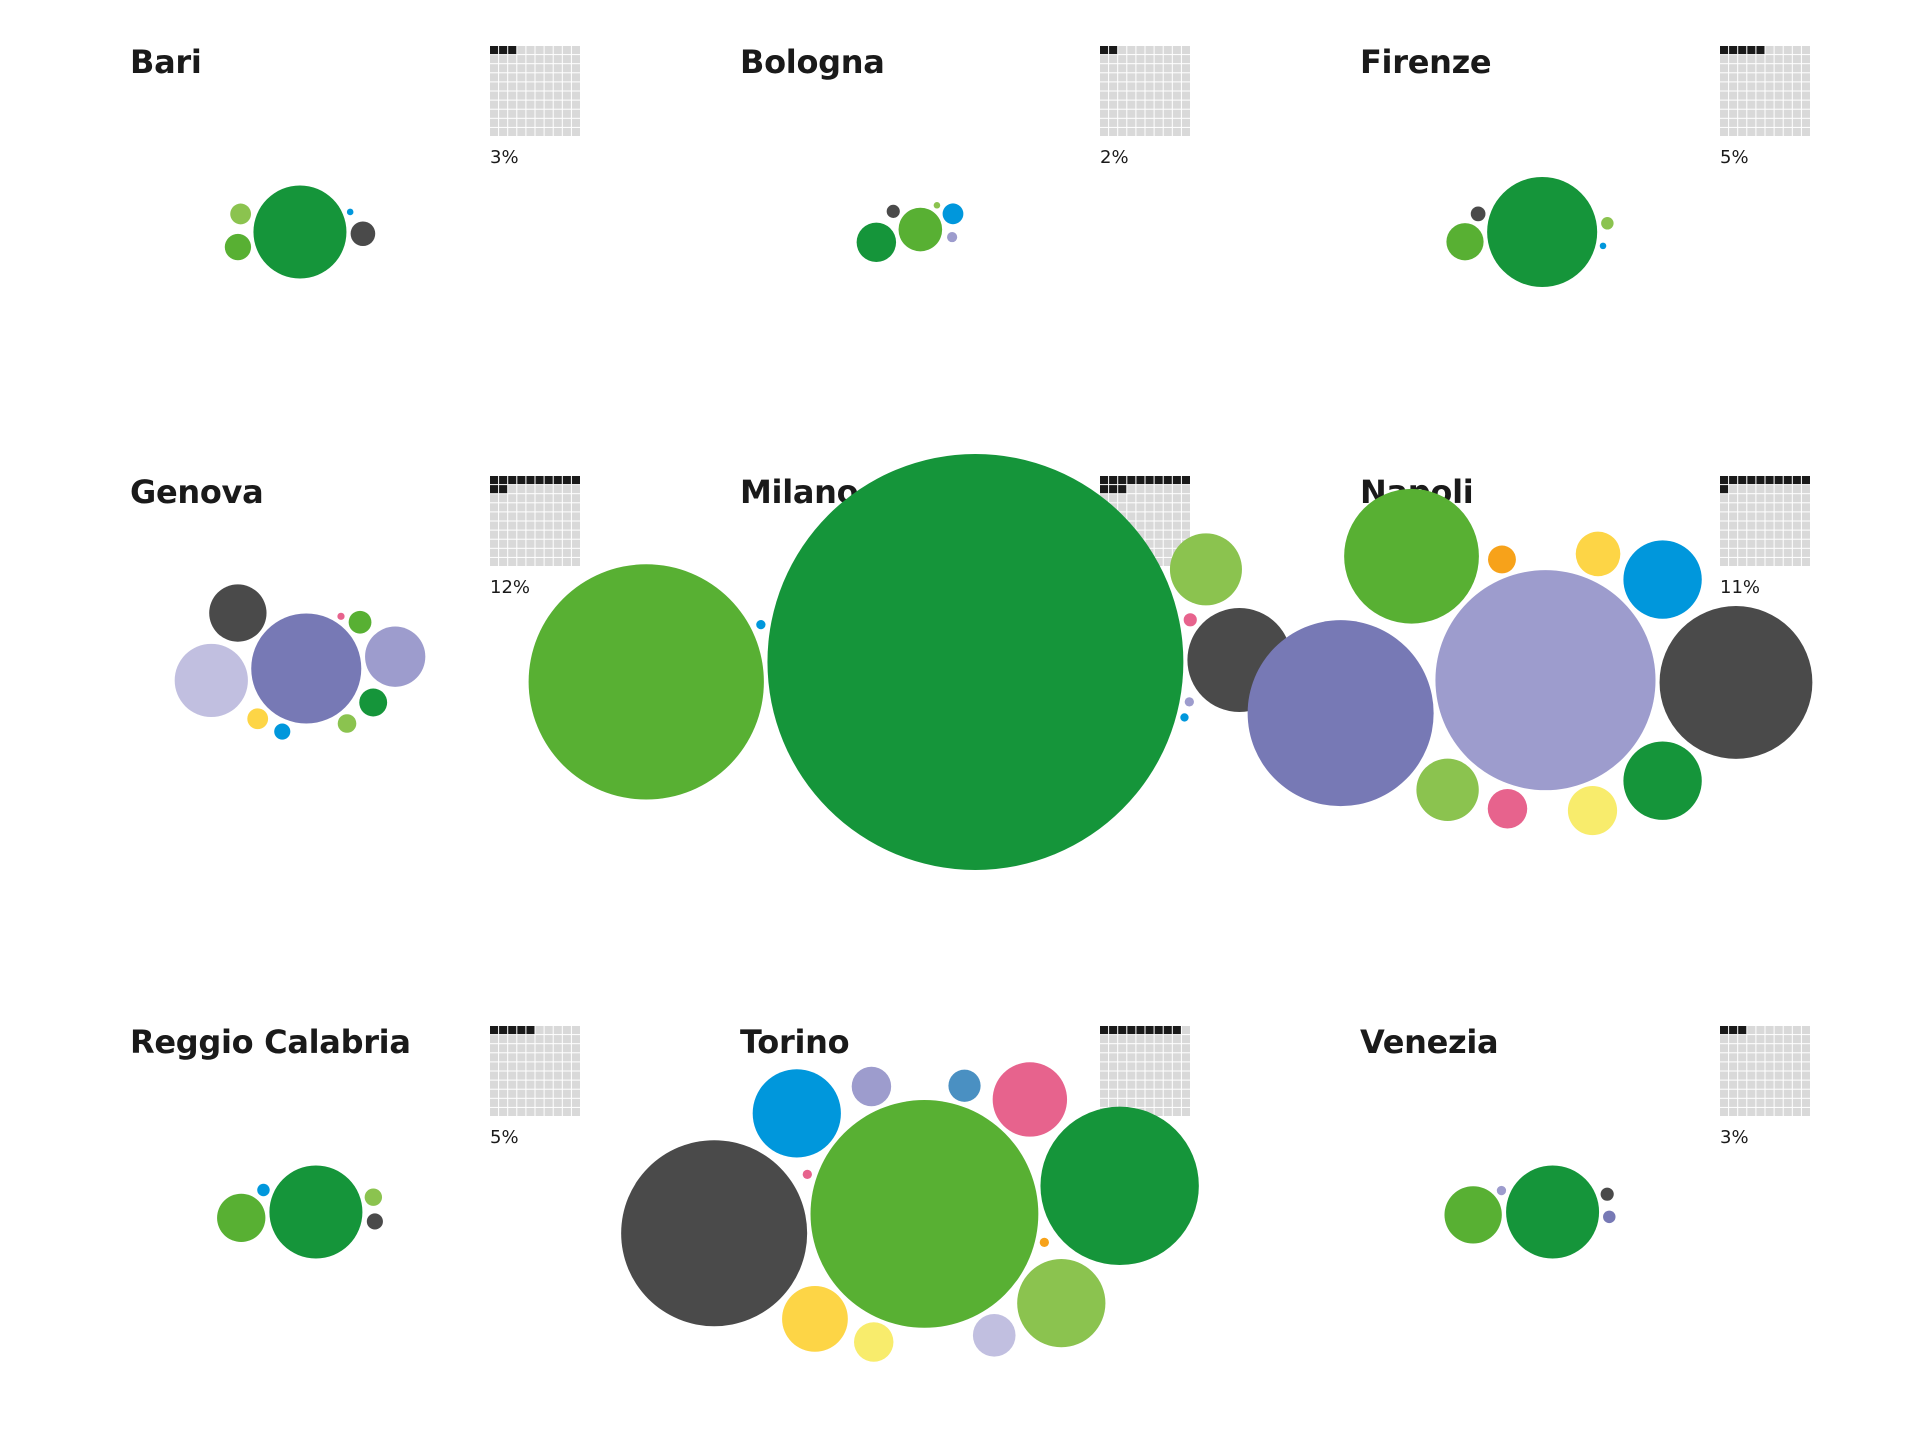 The image size is (1920, 1442). Describe the element at coordinates (211, 680) in the screenshot. I see `bubble-pale-lavender` at that location.